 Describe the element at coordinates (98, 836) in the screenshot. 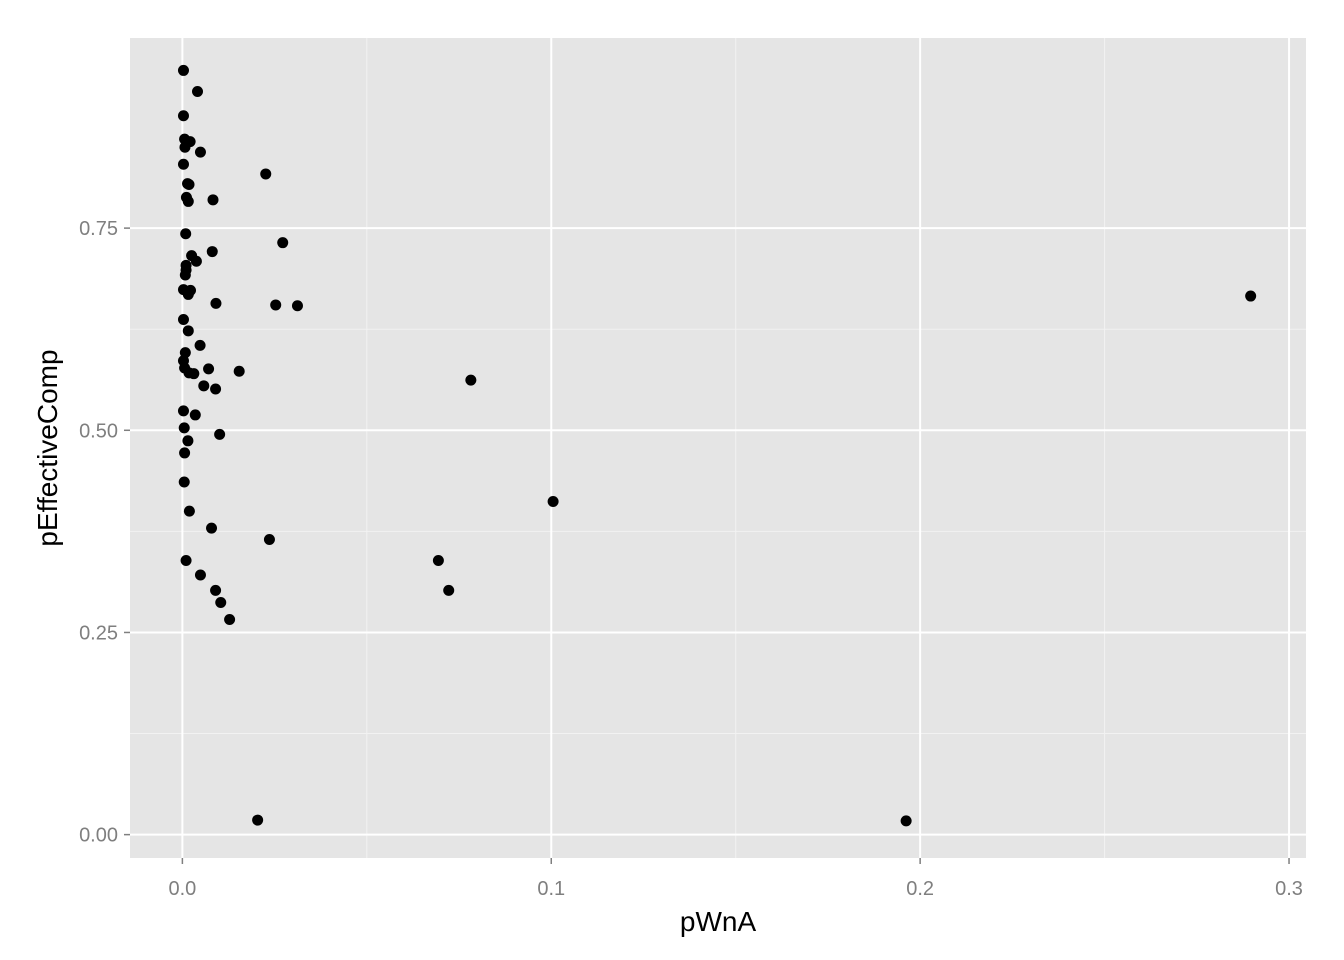

I see `y-tick-label: 0.00` at that location.